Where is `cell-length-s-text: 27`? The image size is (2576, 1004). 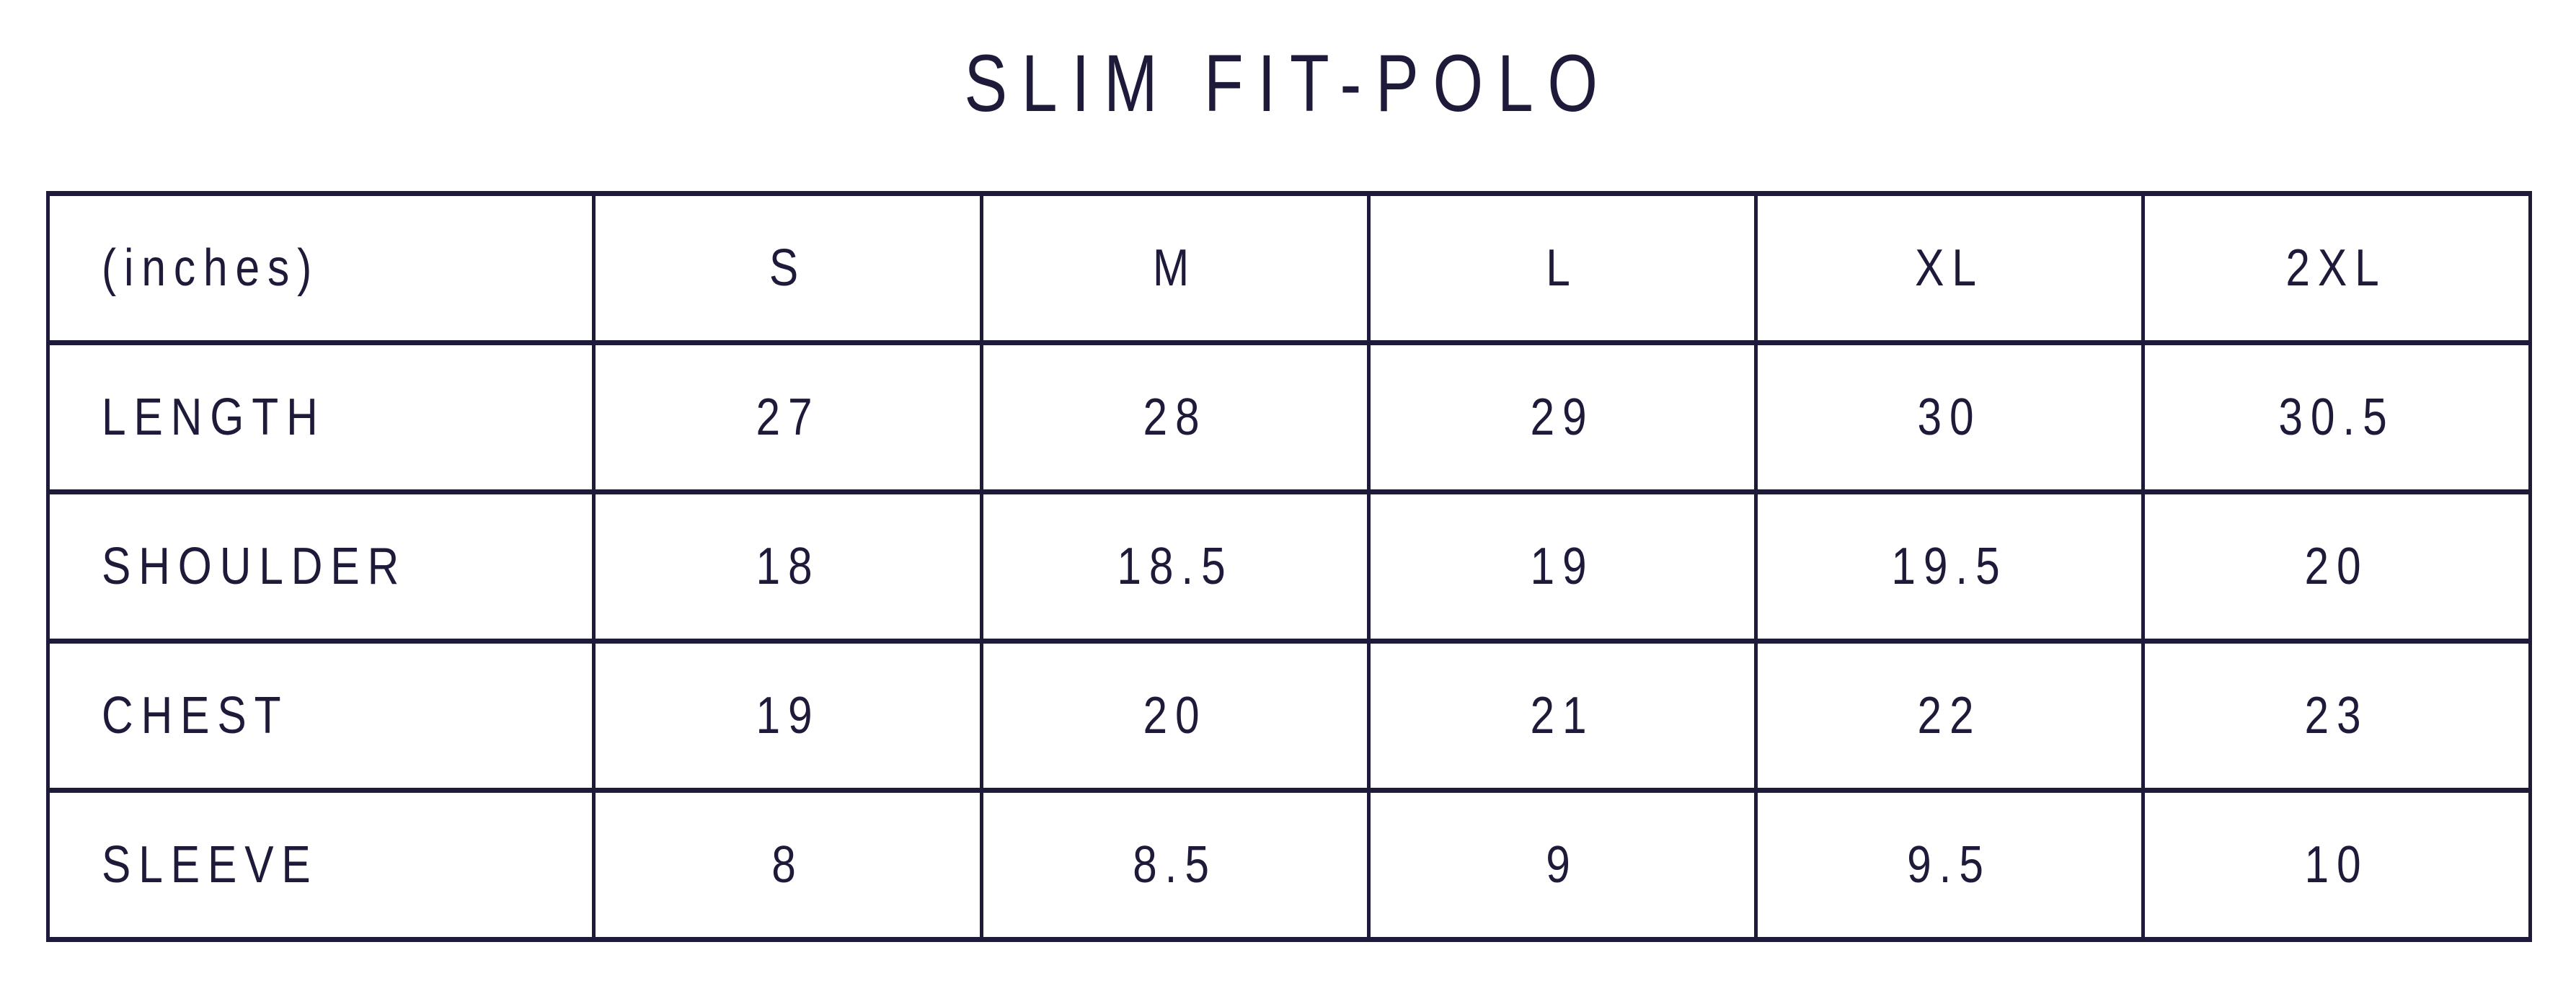 cell-length-s-text: 27 is located at coordinates (787, 417).